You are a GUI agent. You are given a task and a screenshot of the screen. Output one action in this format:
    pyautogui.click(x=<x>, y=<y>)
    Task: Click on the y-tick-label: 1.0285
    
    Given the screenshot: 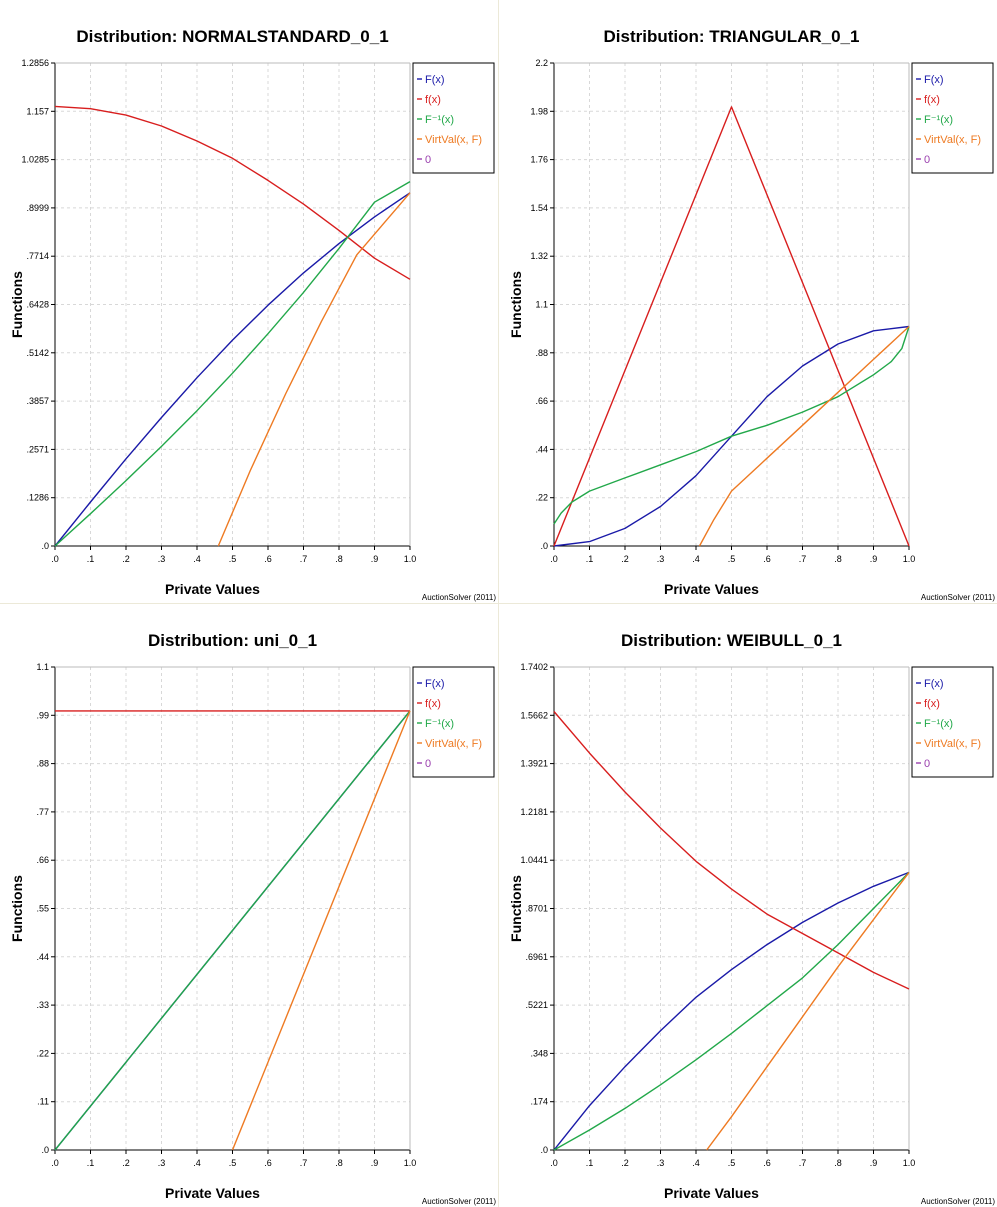 What is the action you would take?
    pyautogui.click(x=35, y=160)
    